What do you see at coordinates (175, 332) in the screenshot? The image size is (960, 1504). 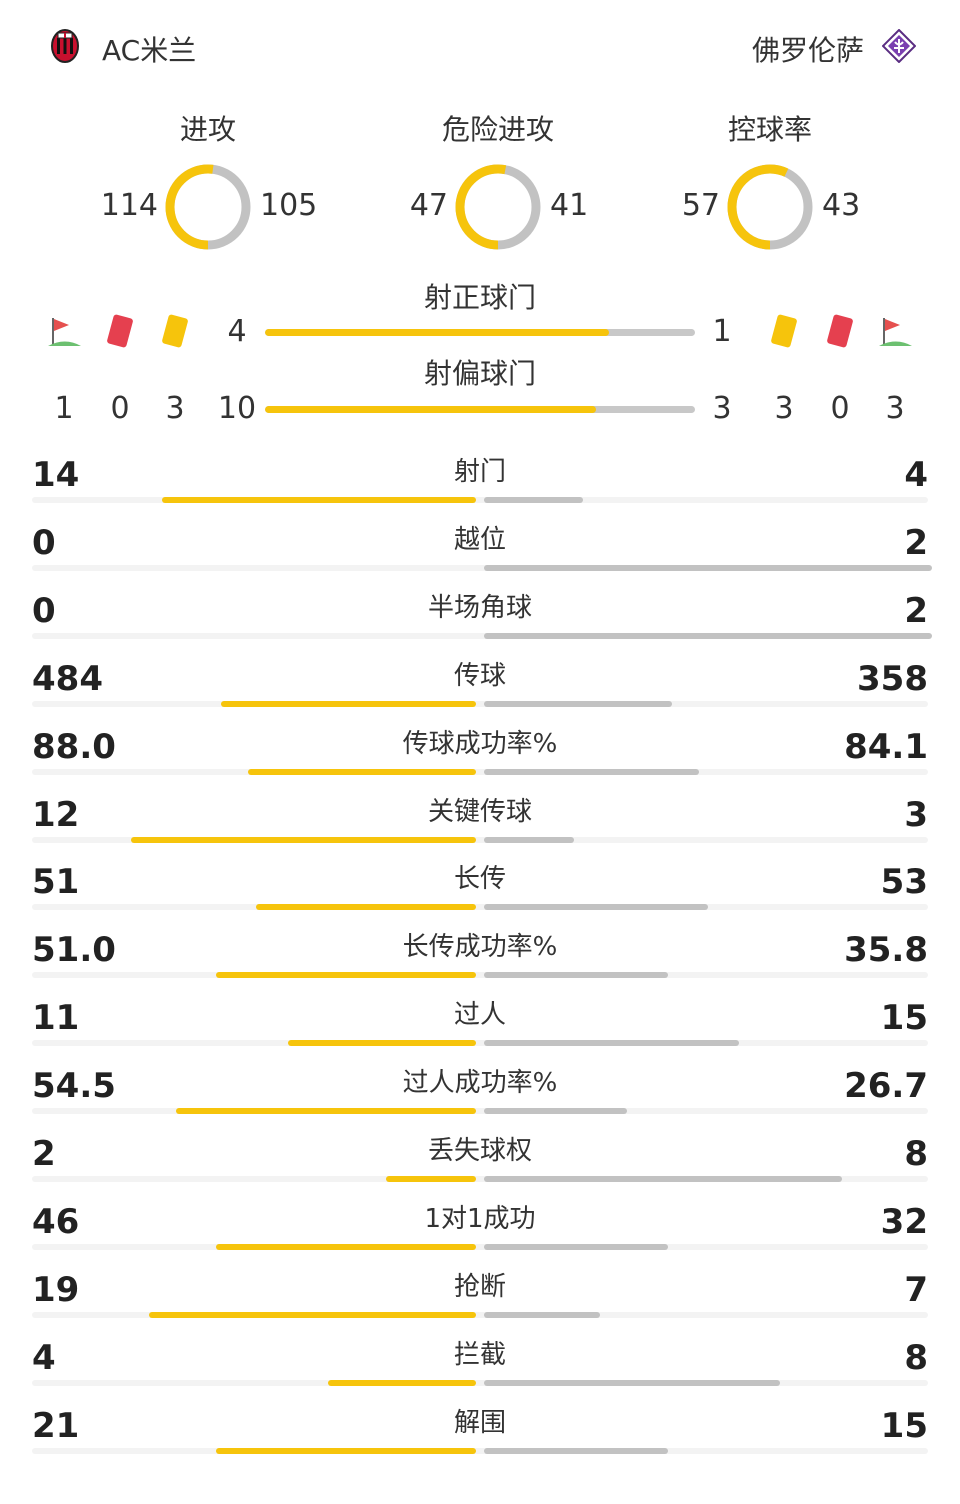 I see `home-yellow-card-icon` at bounding box center [175, 332].